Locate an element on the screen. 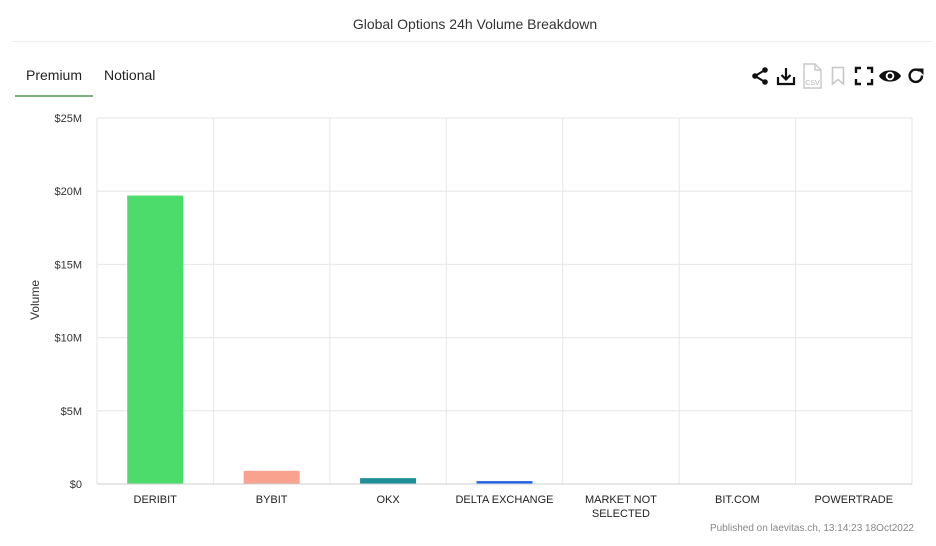  tab-bar: Premium Notional is located at coordinates (90, 77).